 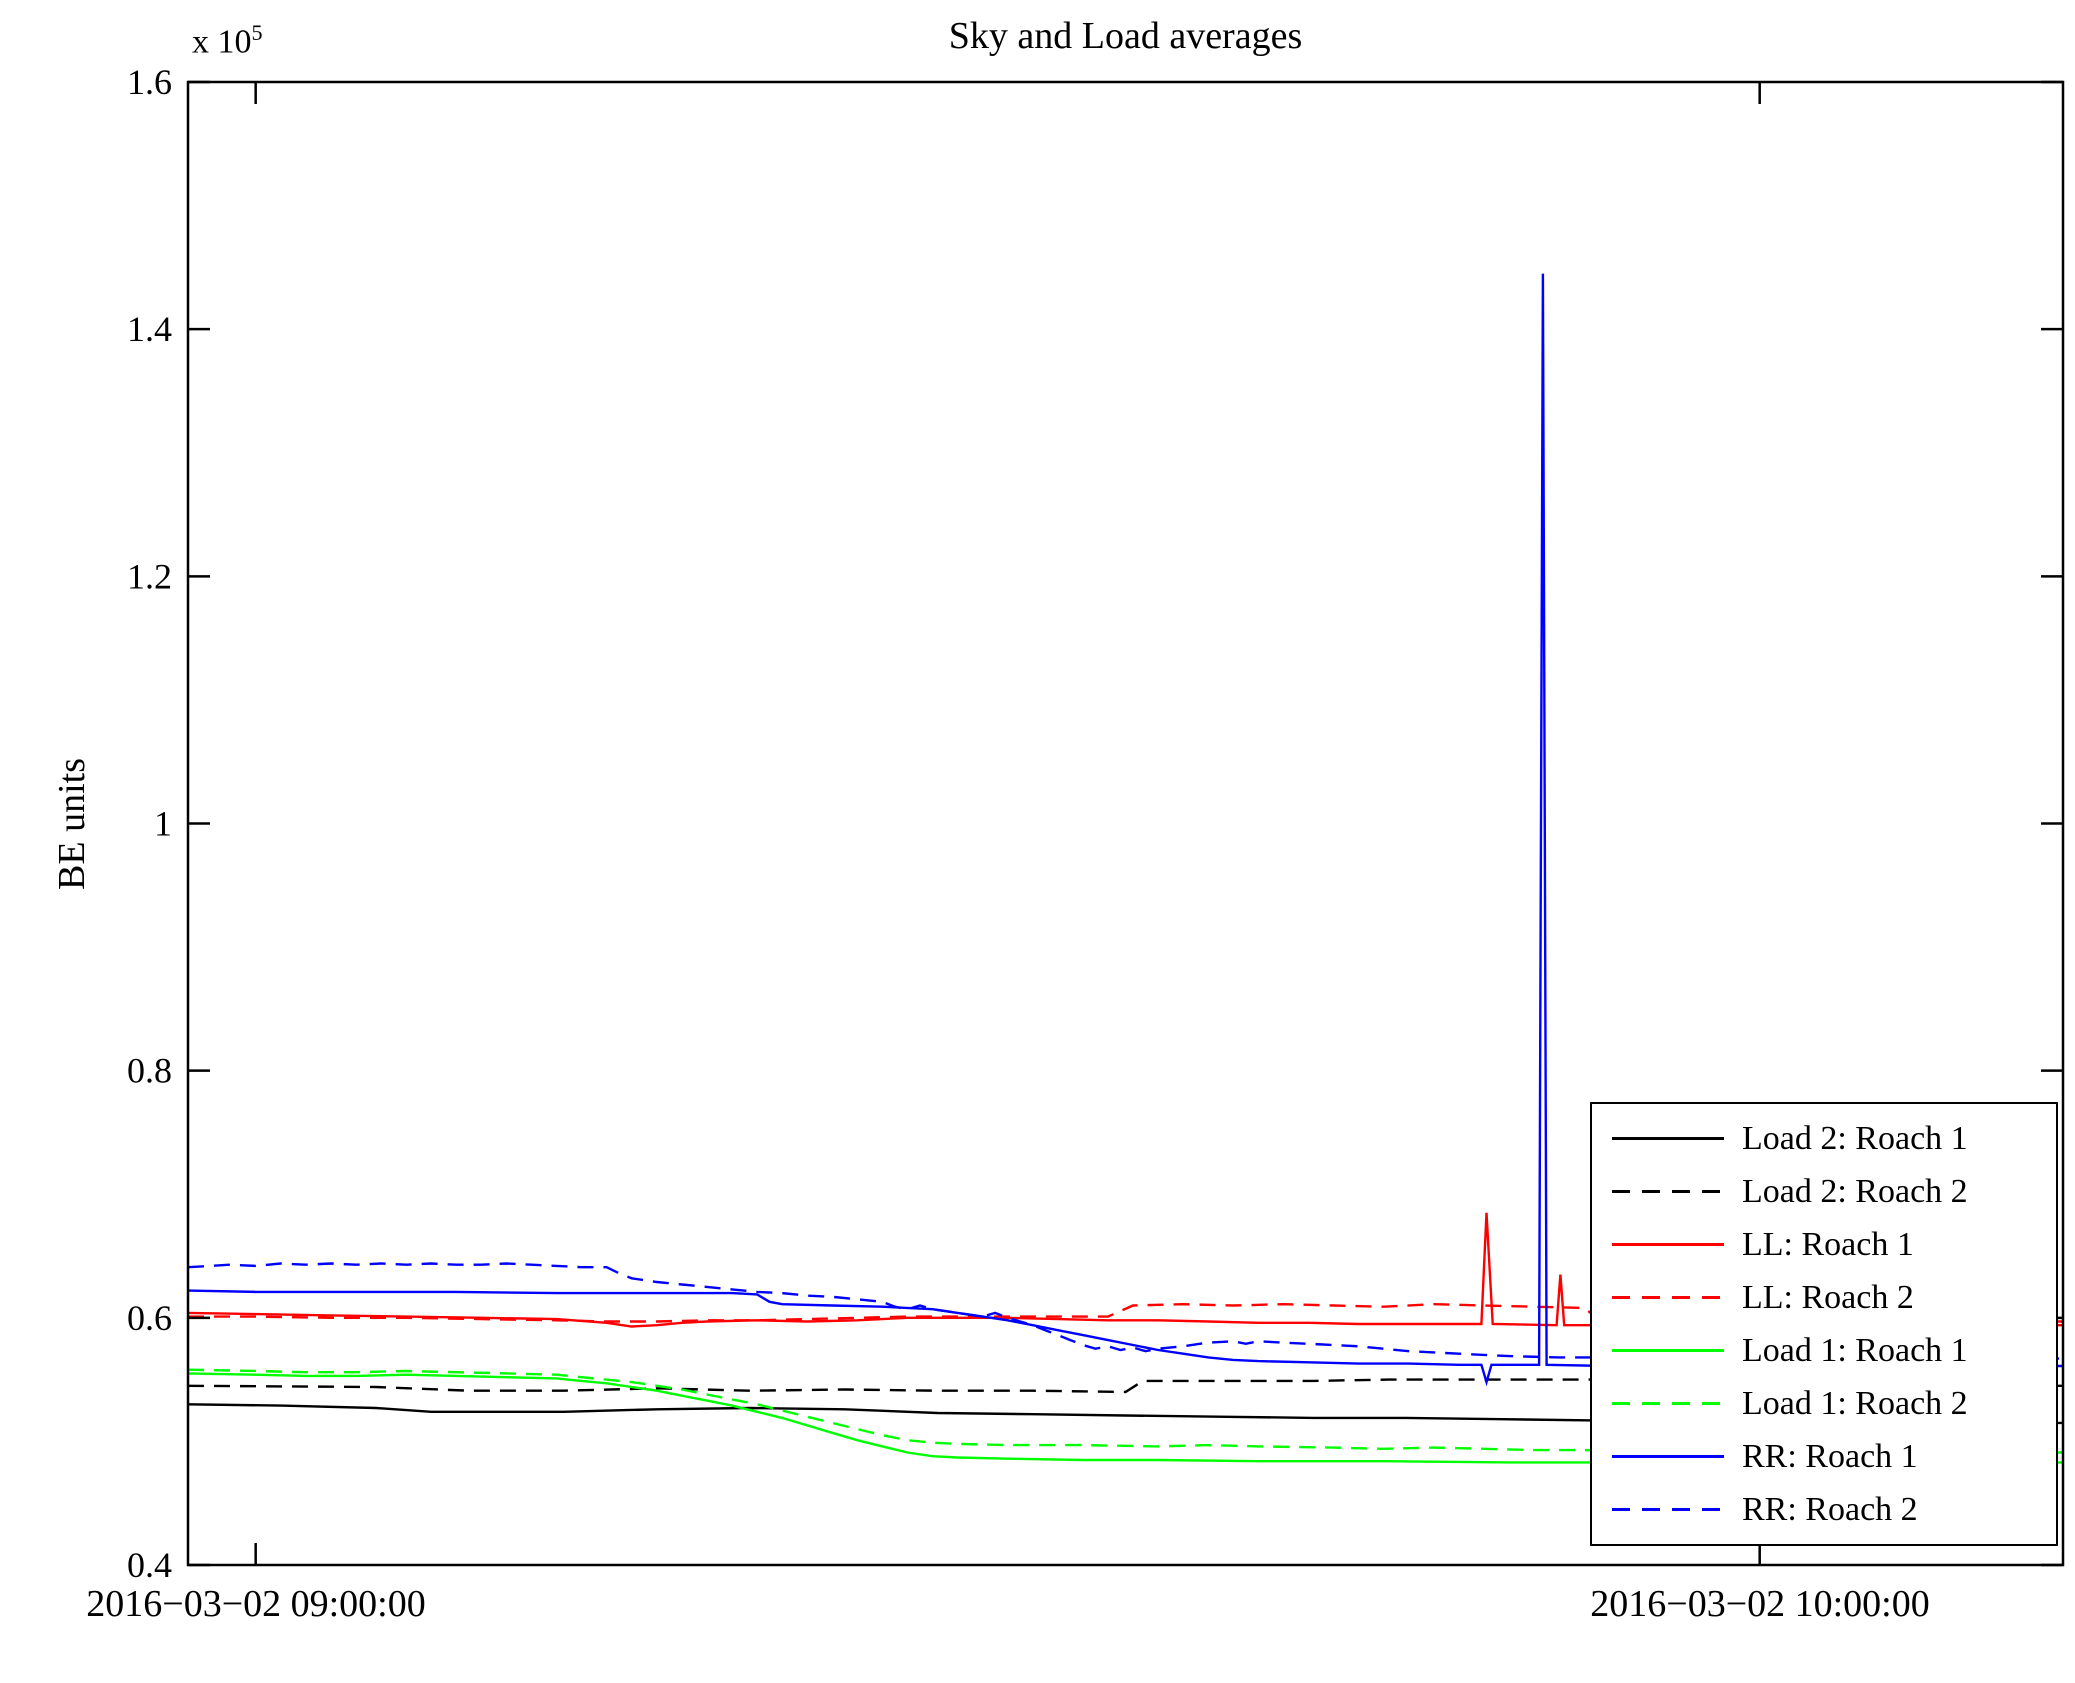 What do you see at coordinates (1830, 1456) in the screenshot?
I see `legend-label: RR: Roach 1` at bounding box center [1830, 1456].